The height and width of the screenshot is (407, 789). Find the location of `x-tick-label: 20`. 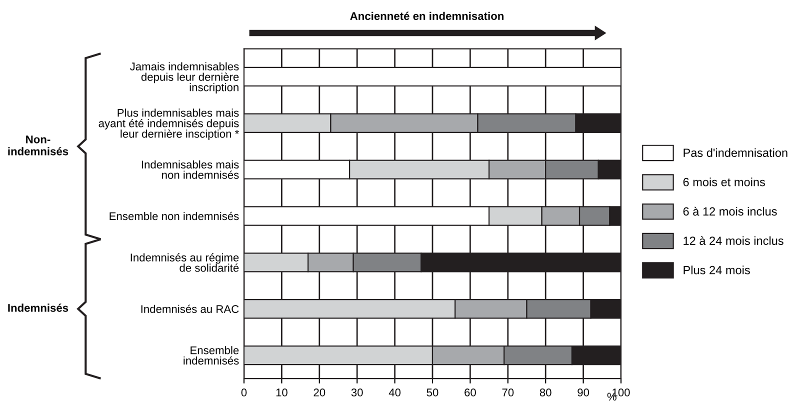

x-tick-label: 20 is located at coordinates (320, 392).